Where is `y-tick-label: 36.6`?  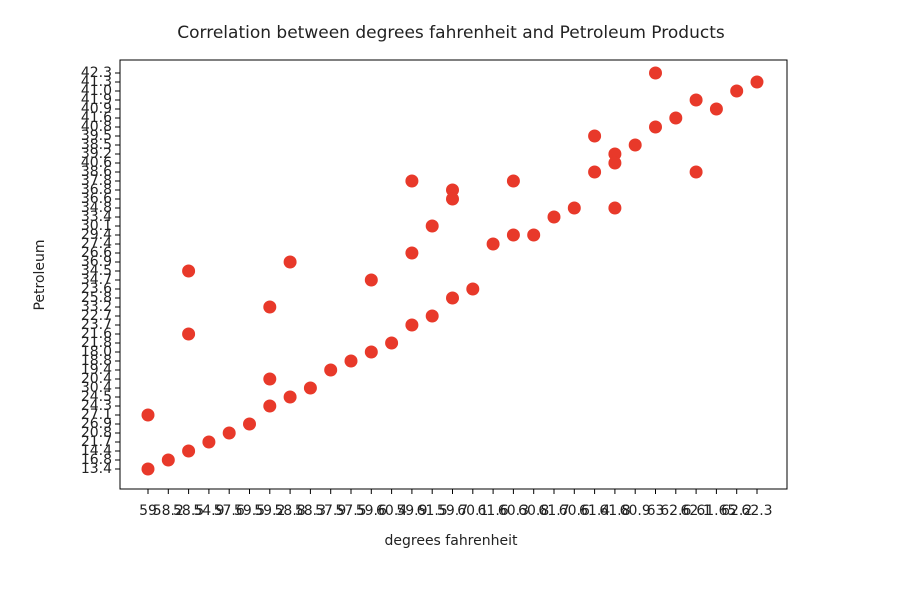
y-tick-label: 36.6 is located at coordinates (96, 199).